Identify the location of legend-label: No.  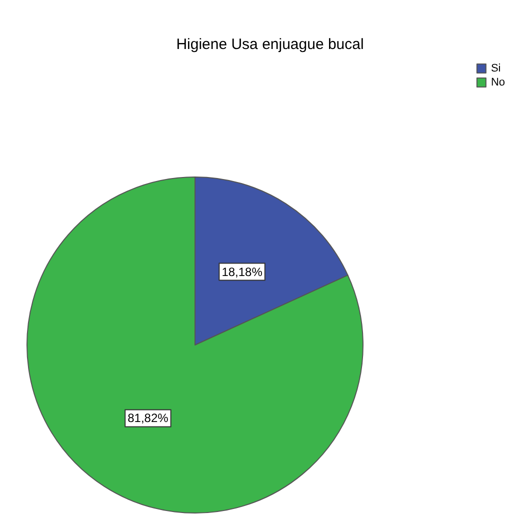
(497, 82).